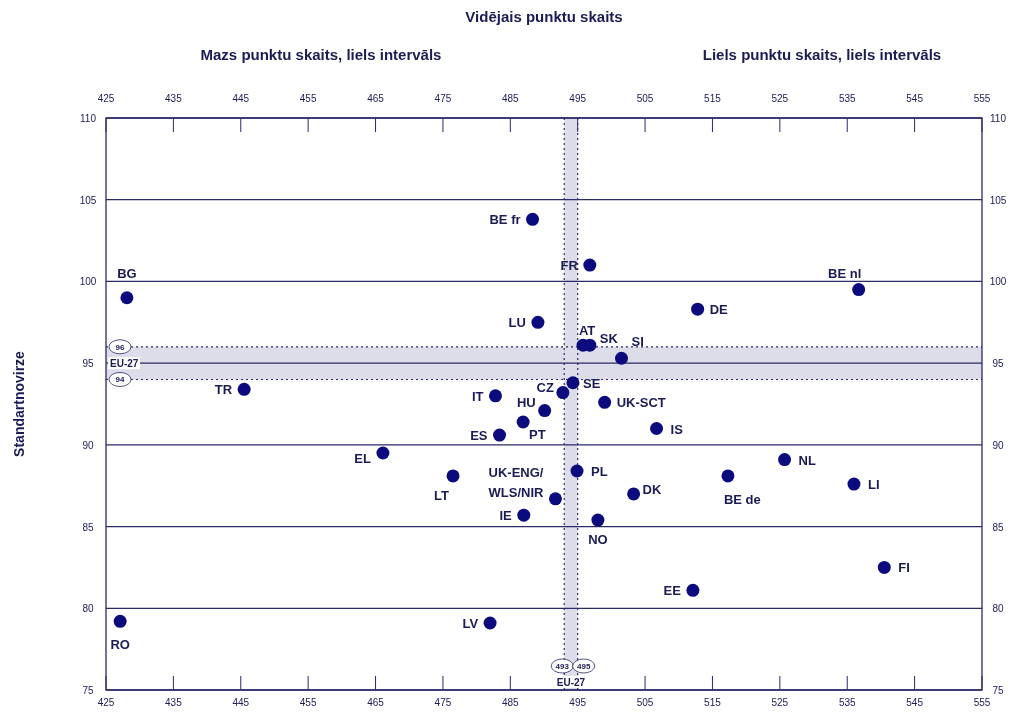 The height and width of the screenshot is (728, 1022). I want to click on x2-tick-label: 485, so click(510, 98).